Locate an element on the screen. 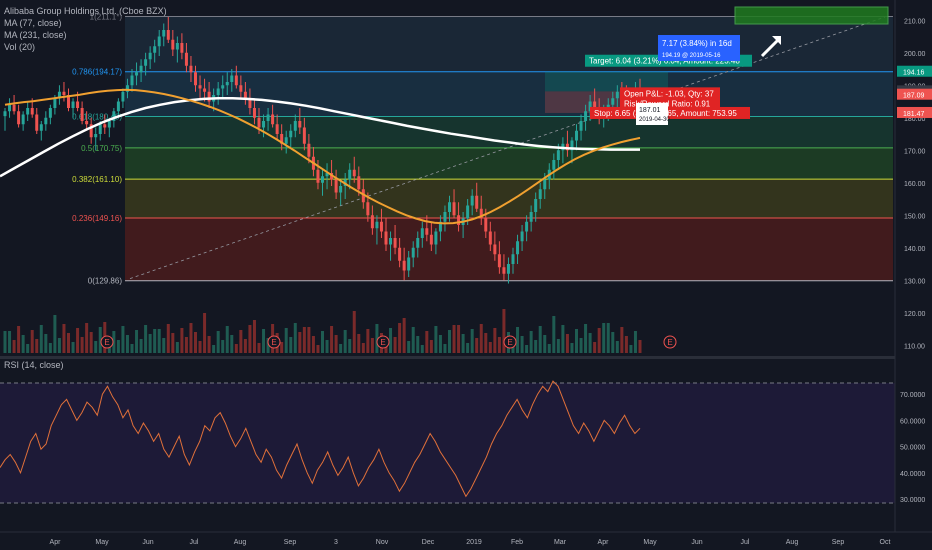  price-tick-label: 150.00 is located at coordinates (915, 216).